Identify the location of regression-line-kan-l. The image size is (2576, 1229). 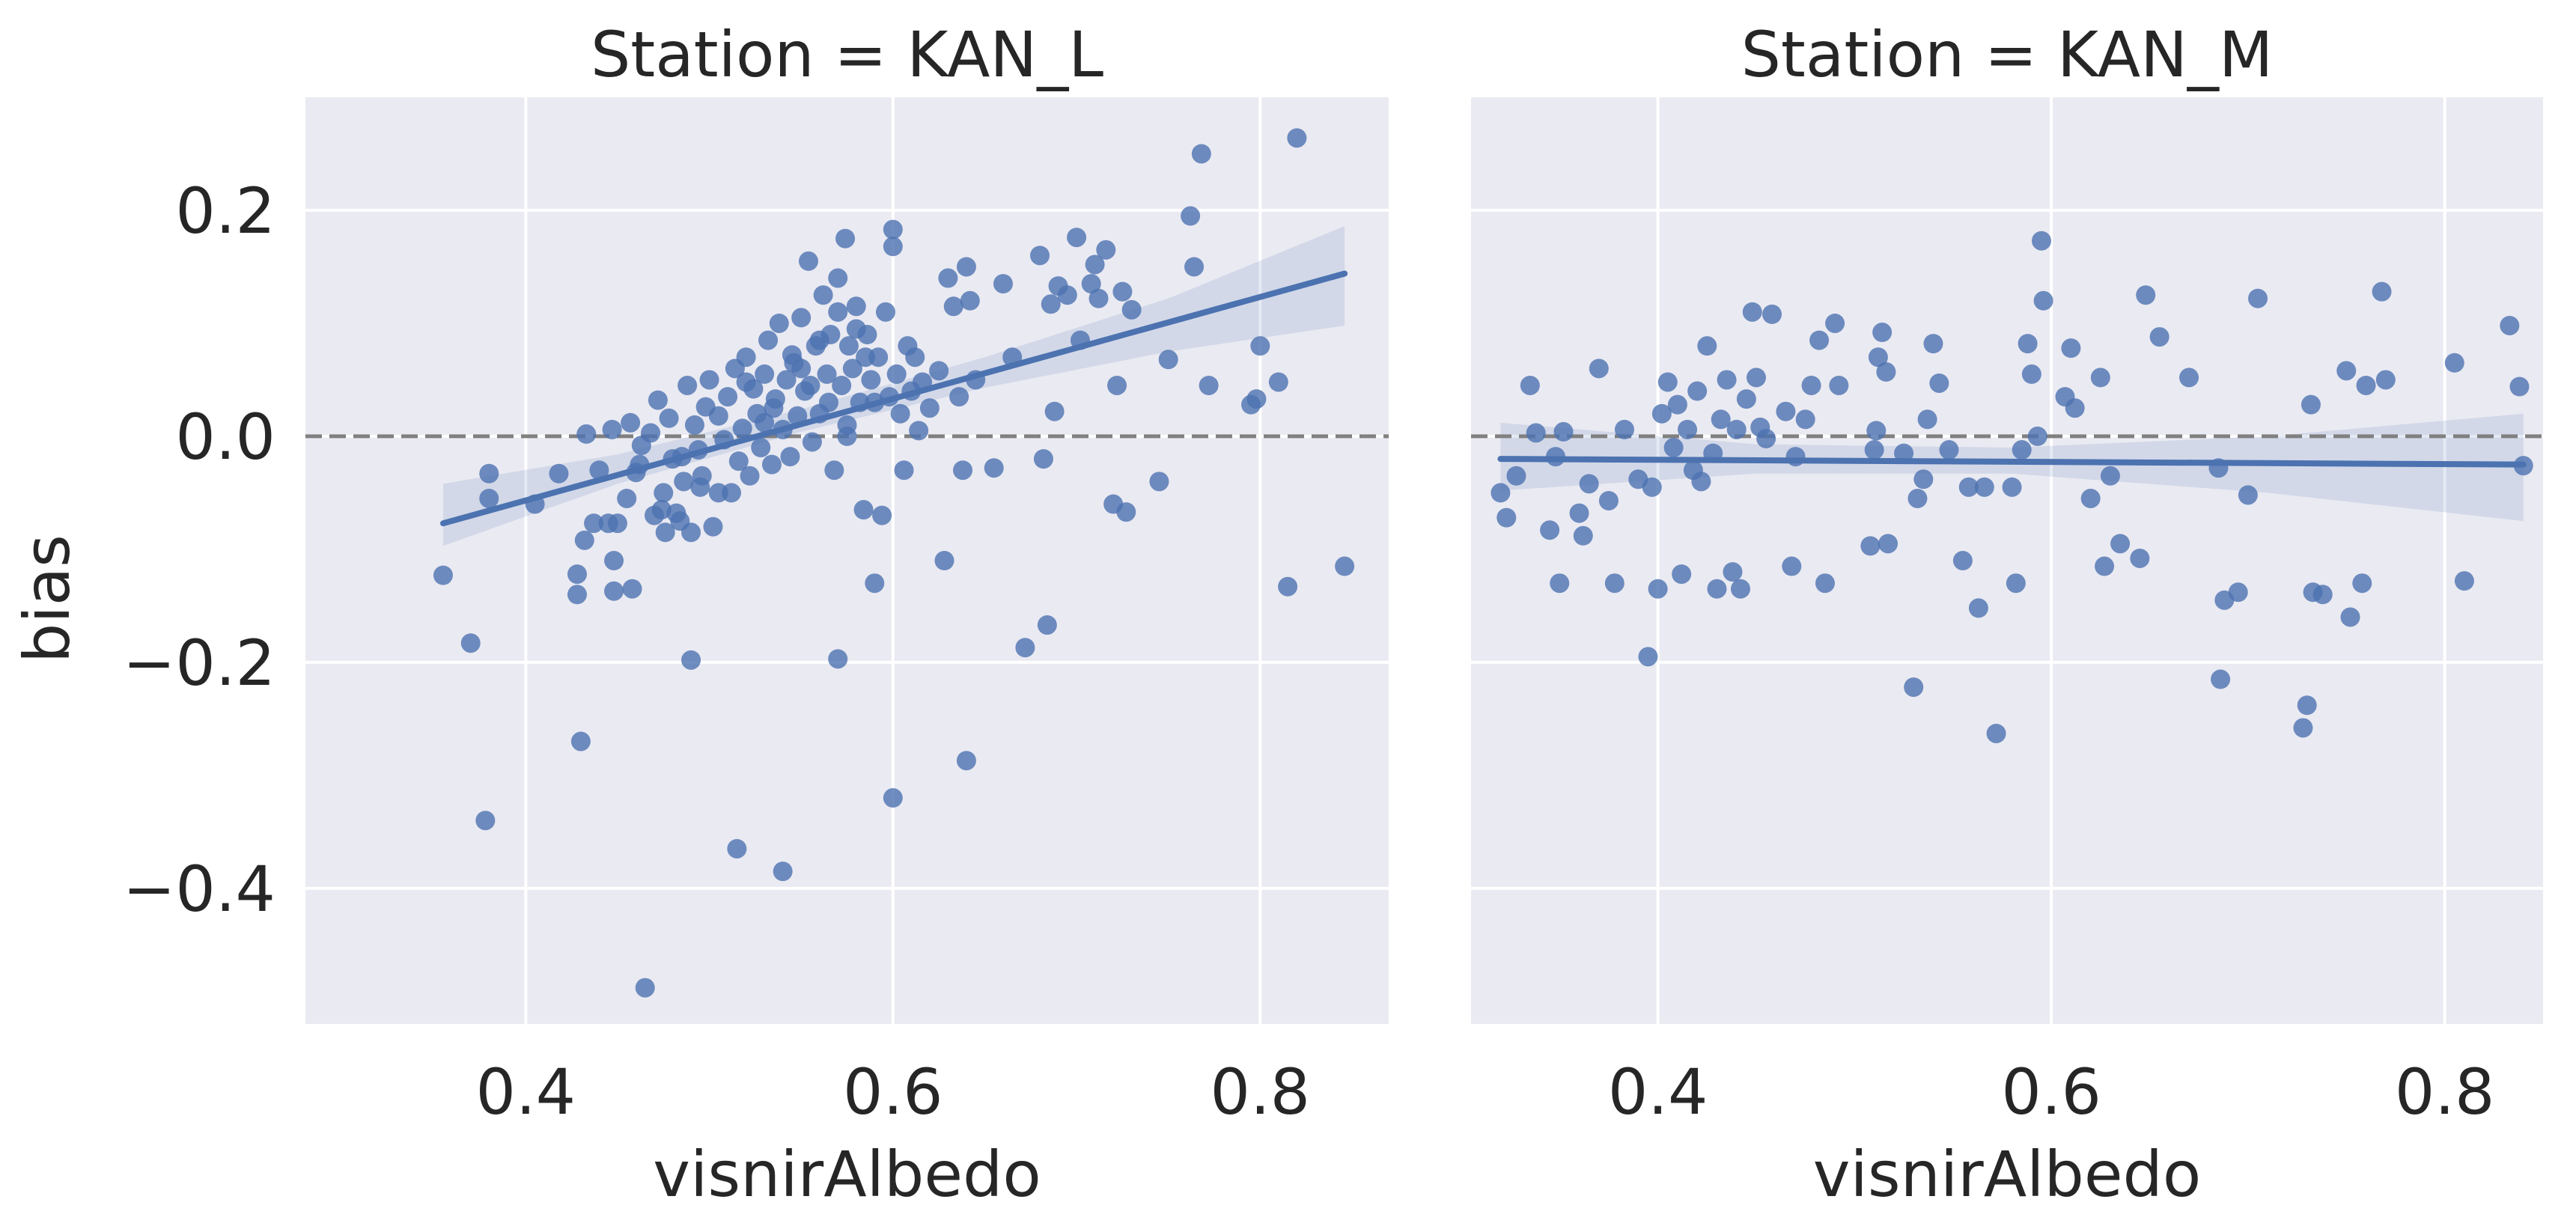
(893, 398).